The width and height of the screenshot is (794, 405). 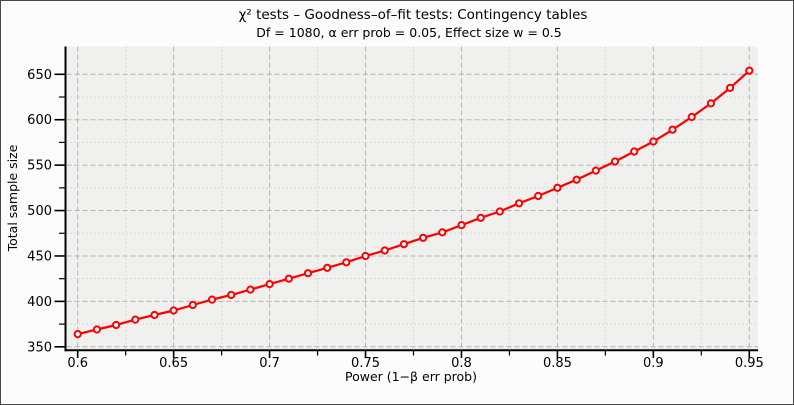 What do you see at coordinates (365, 363) in the screenshot?
I see `x-tick-label: 0.75` at bounding box center [365, 363].